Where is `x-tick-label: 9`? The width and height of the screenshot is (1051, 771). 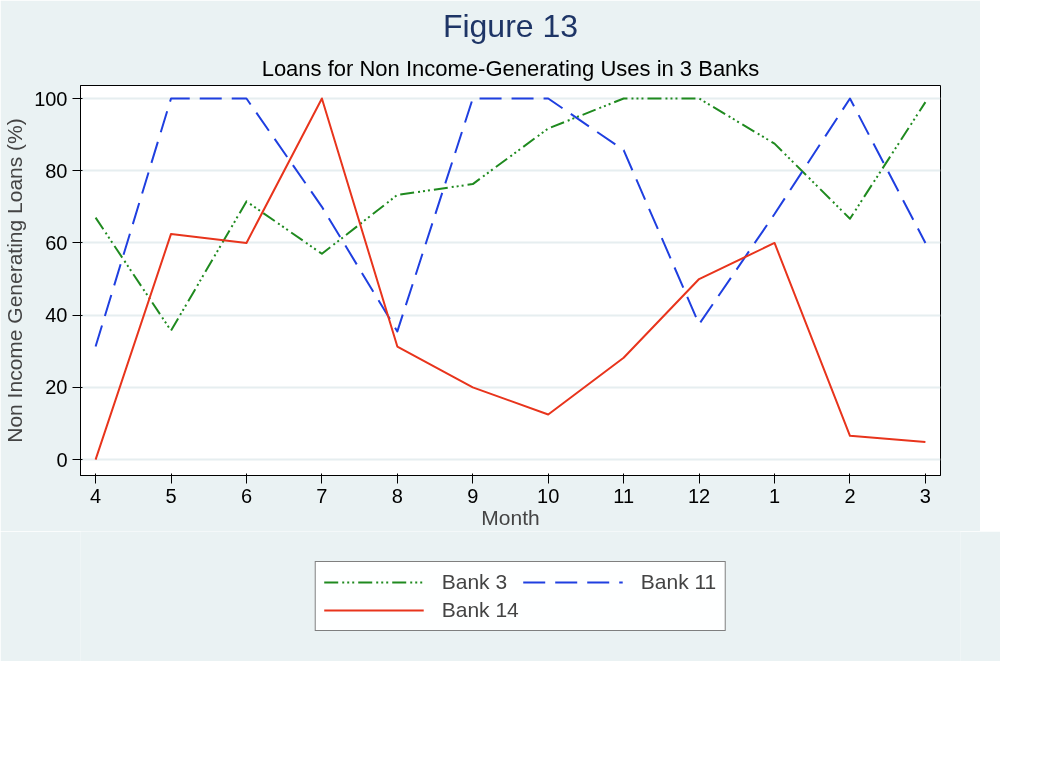
x-tick-label: 9 is located at coordinates (473, 495).